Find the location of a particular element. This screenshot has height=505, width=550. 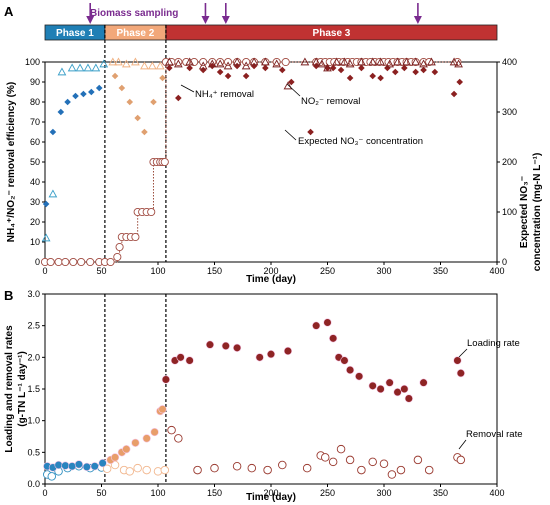

annotation-loading-rate: Loading rate is located at coordinates (493, 343).